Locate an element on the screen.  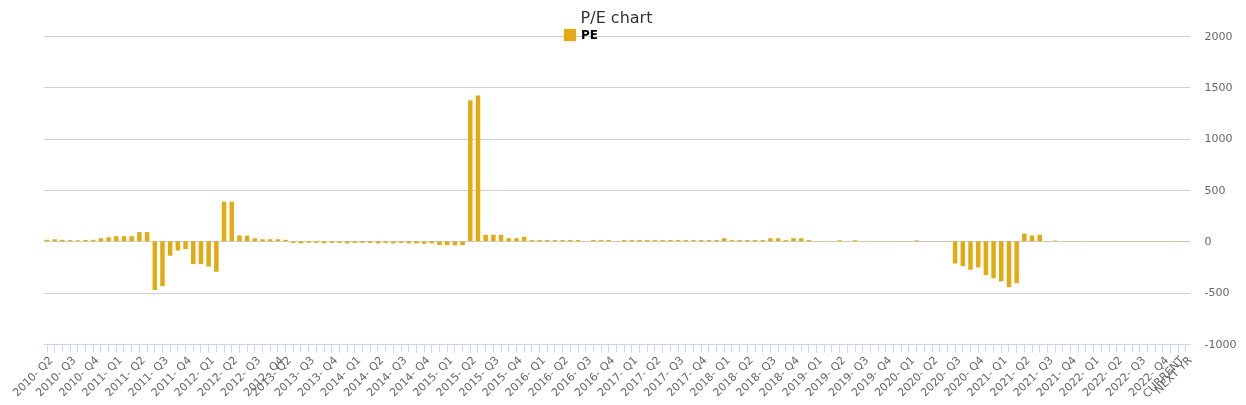
legend-label: PE is located at coordinates (589, 35).